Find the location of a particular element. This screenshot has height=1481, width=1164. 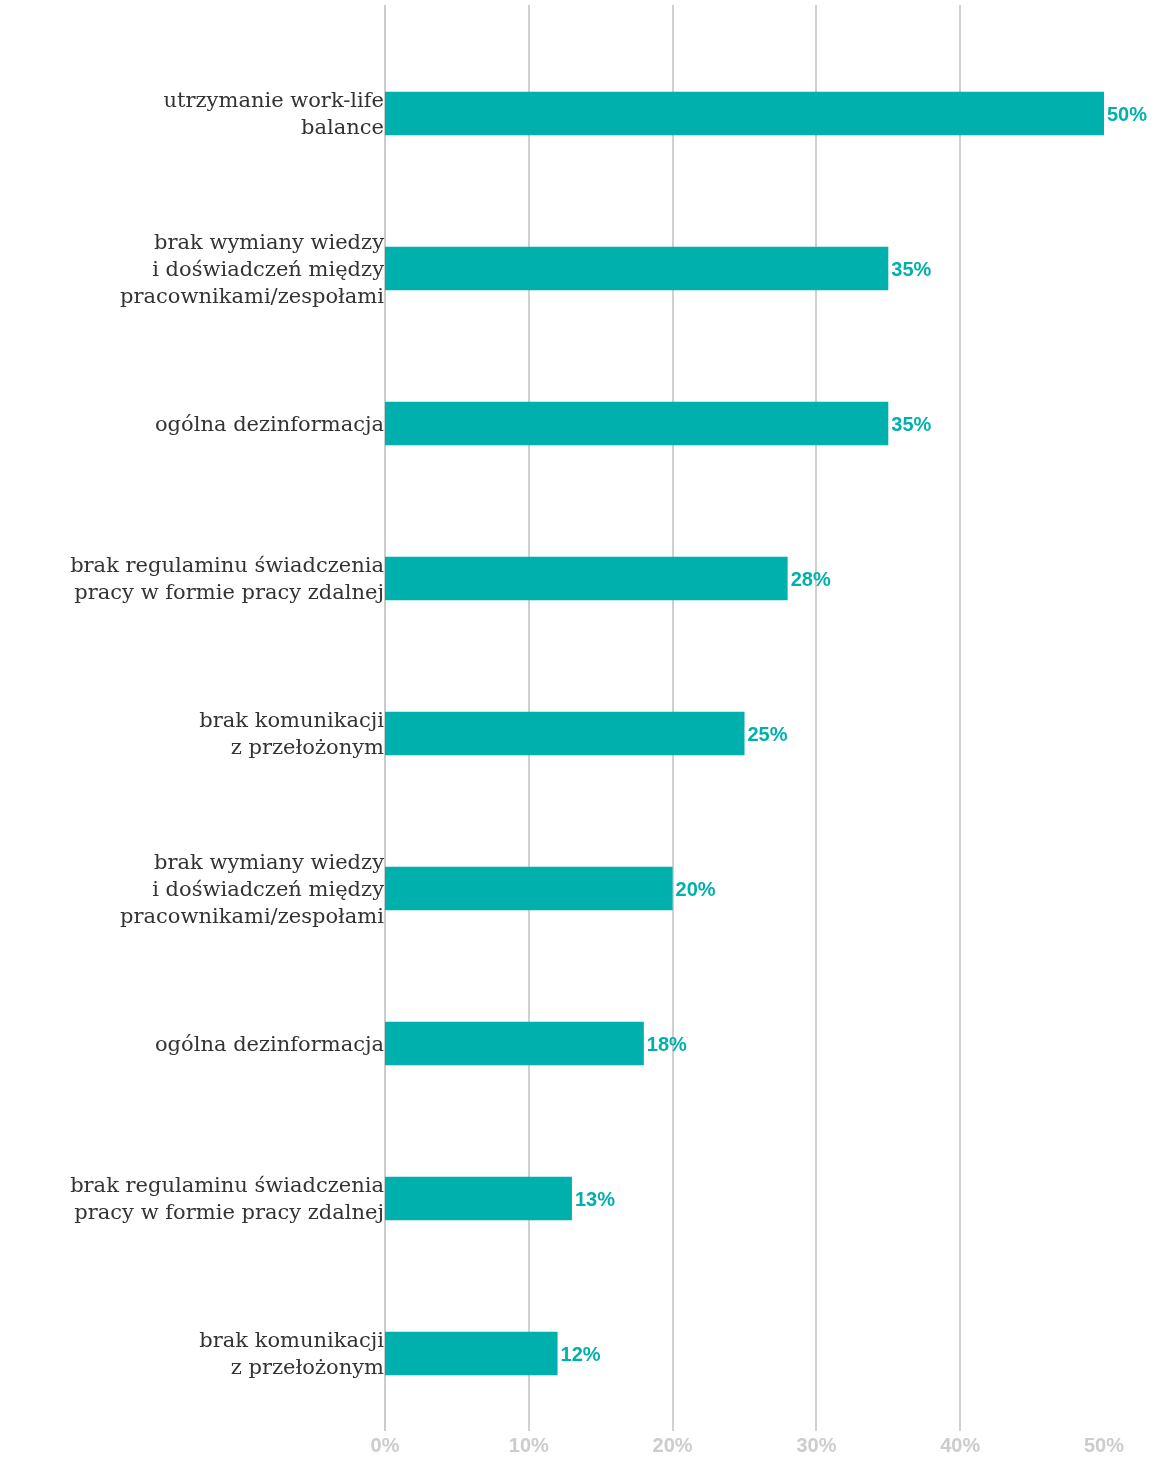

data-label: 28% is located at coordinates (810, 578).